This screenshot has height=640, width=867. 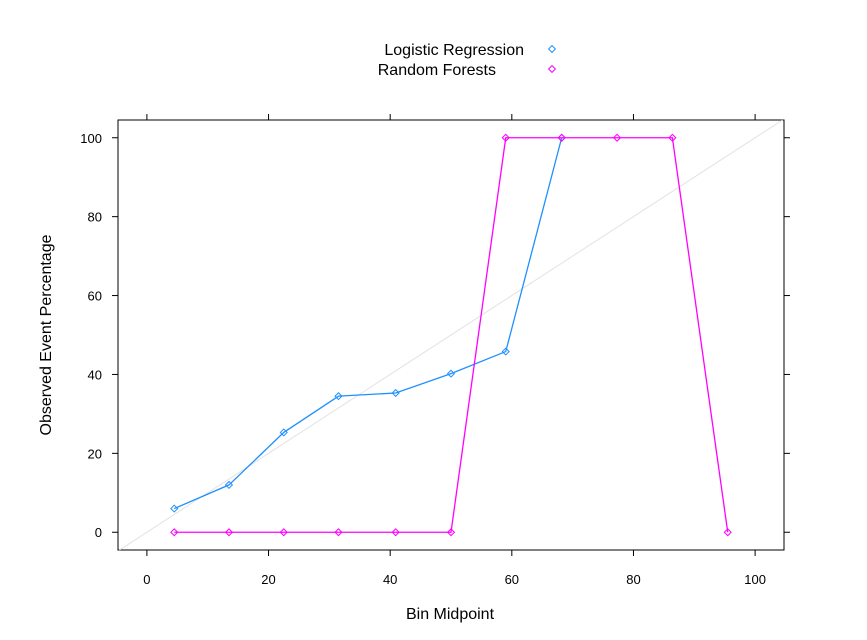 I want to click on legend-marker-logistic-regression, so click(x=552, y=49).